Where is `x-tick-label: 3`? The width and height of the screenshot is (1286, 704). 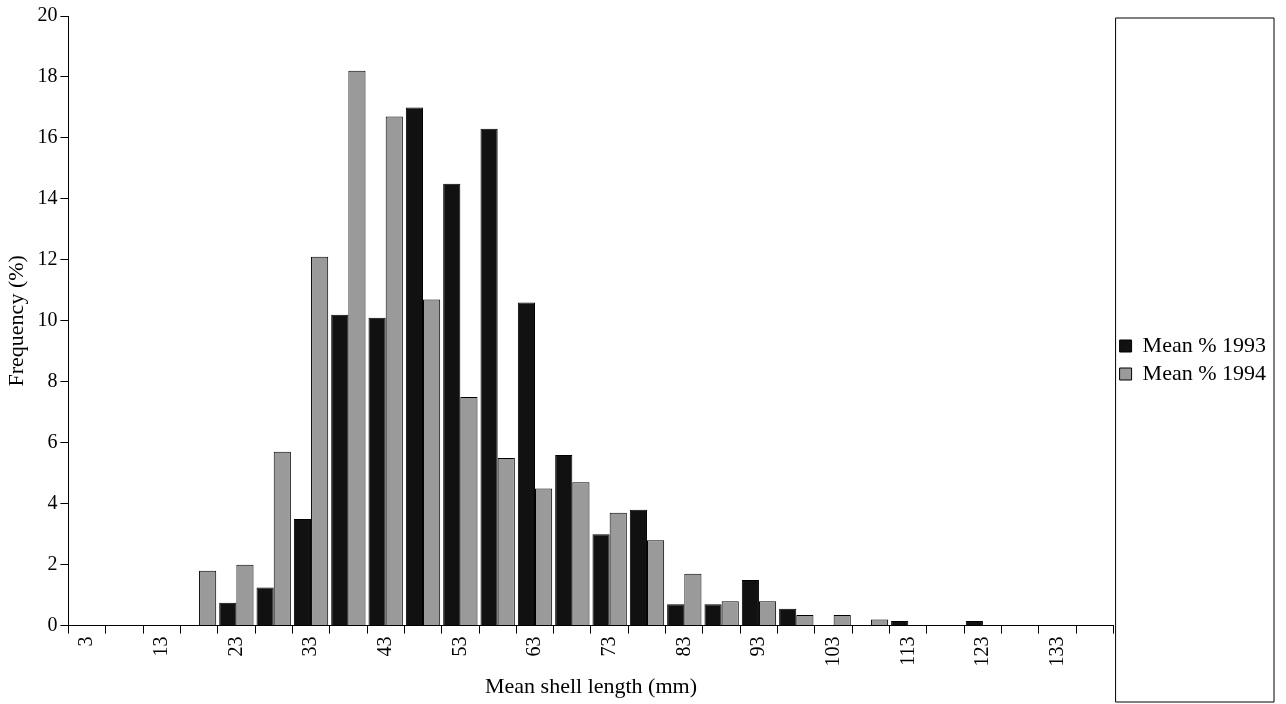 x-tick-label: 3 is located at coordinates (85, 641).